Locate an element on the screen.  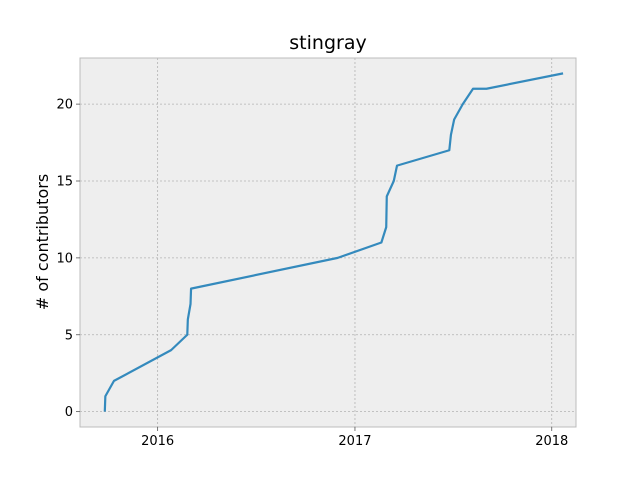
y-tick-label: 20 is located at coordinates (64, 105).